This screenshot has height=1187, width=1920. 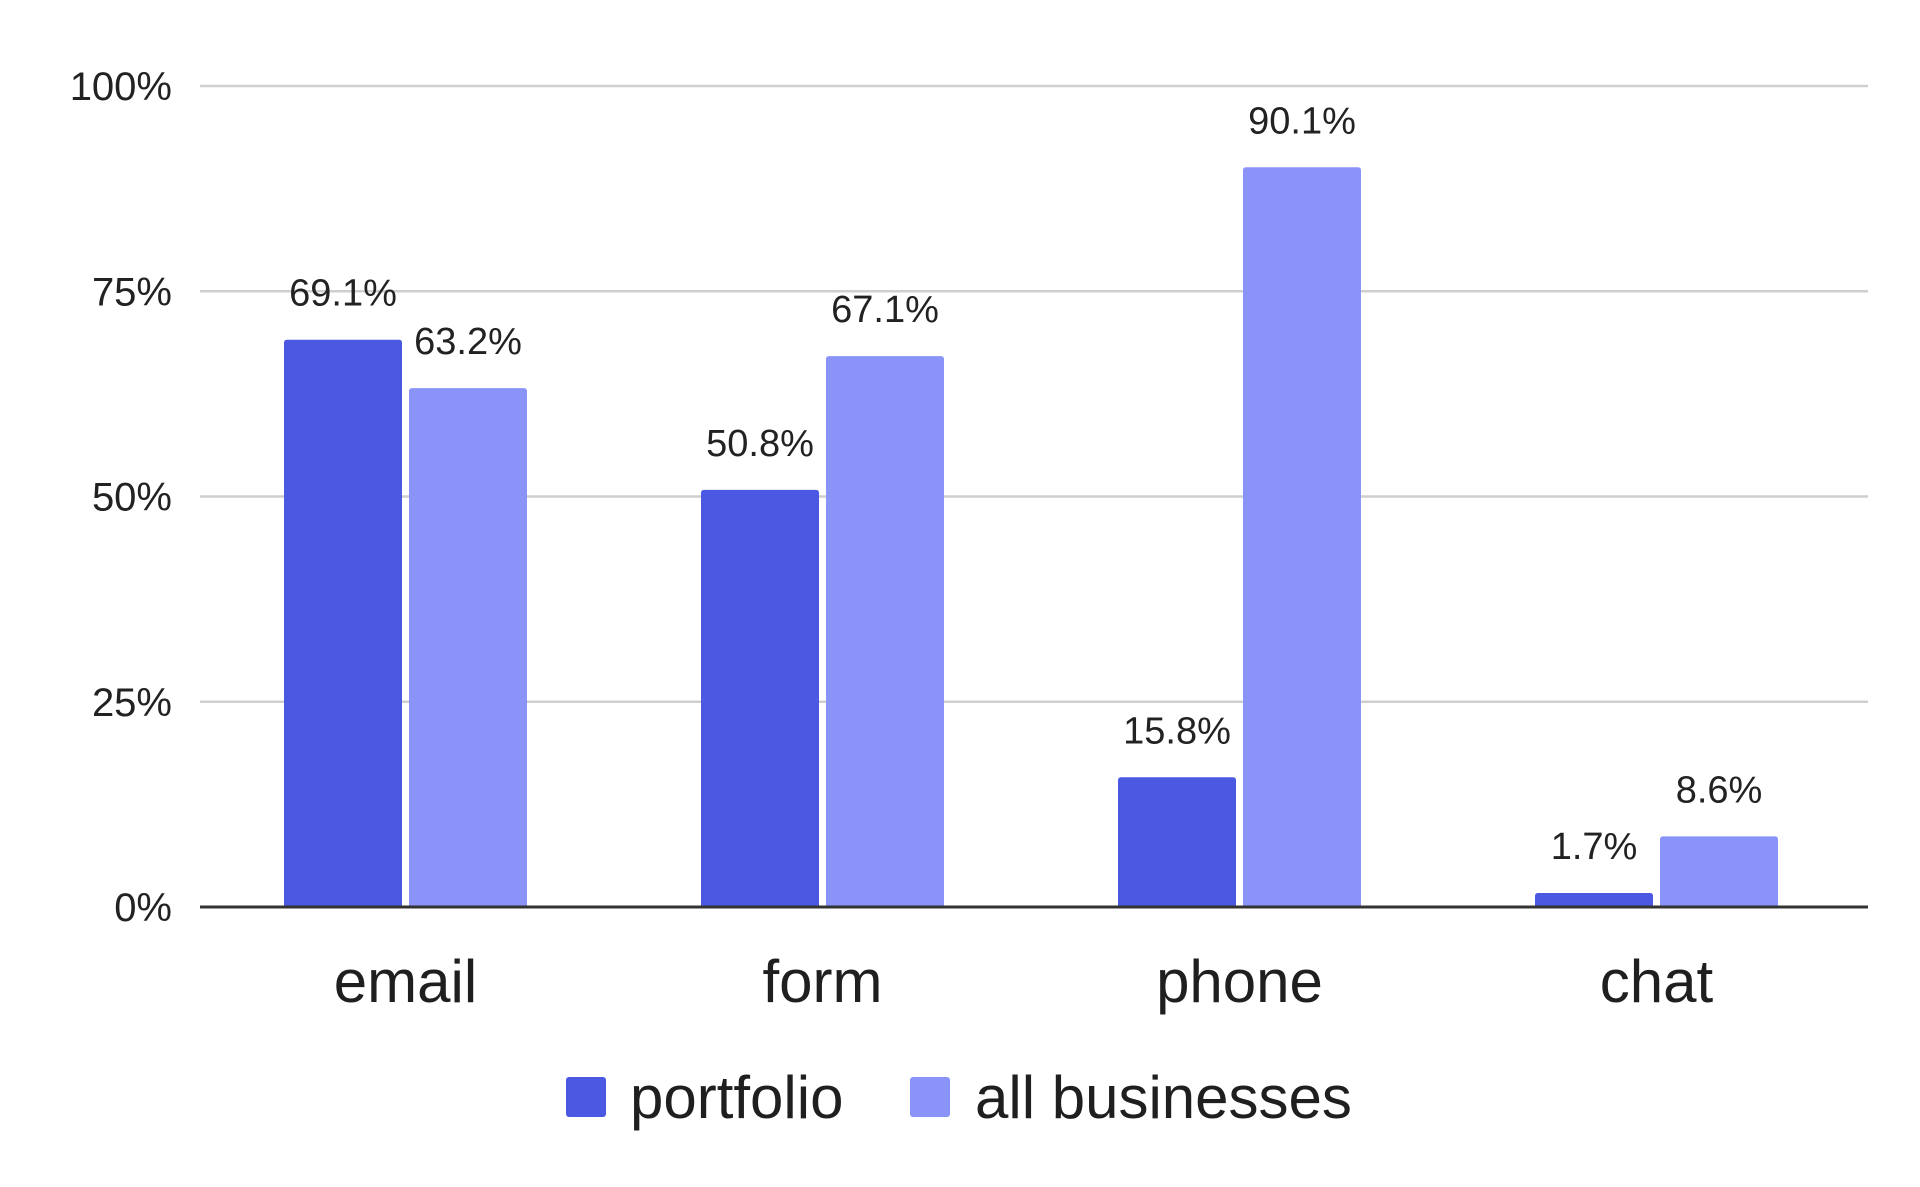 I want to click on legend-label: portfolio, so click(x=736, y=1097).